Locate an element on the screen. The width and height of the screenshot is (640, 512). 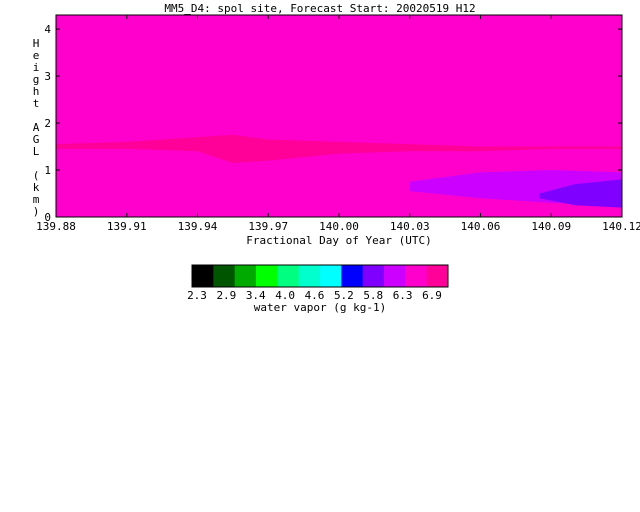
y-label-char-9: L is located at coordinates (36, 151).